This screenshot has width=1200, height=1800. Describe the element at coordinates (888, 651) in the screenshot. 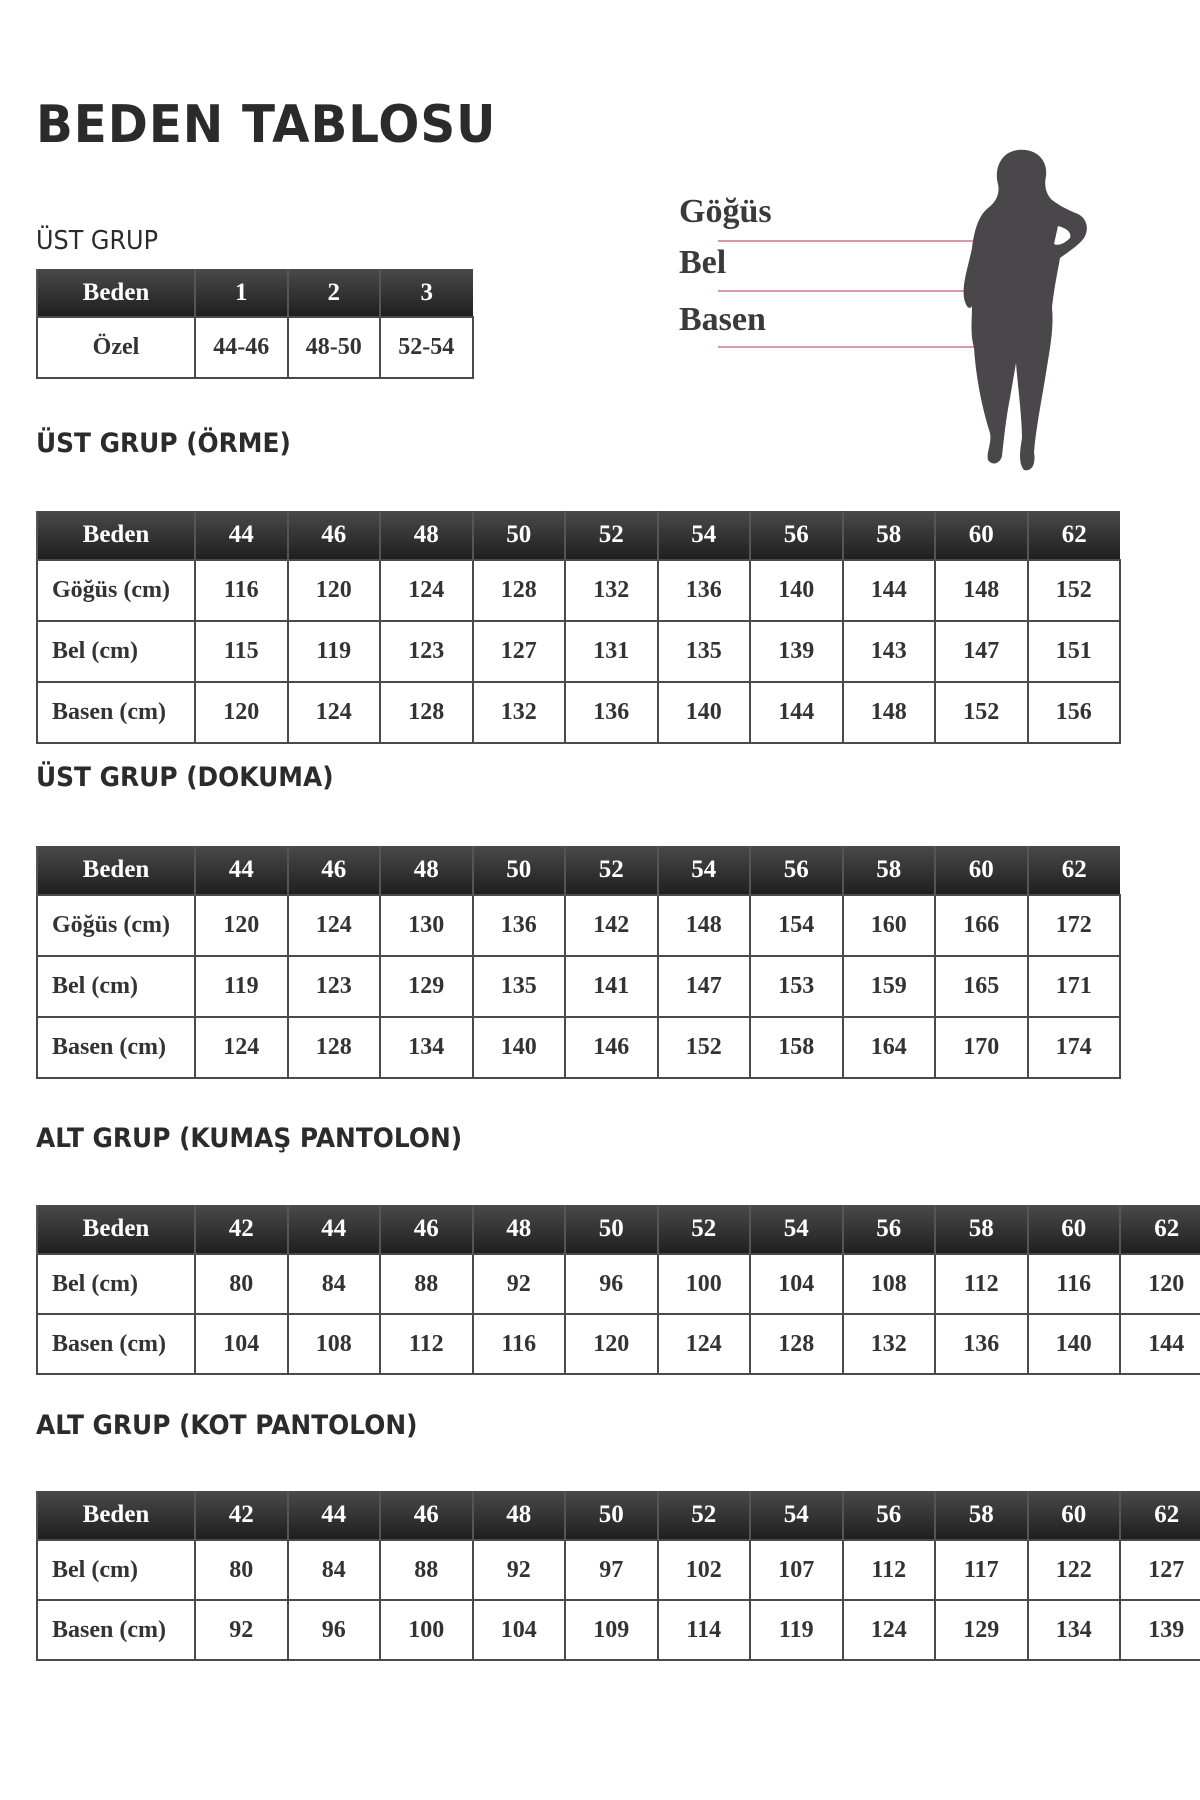

I see `measurement-cell: 143` at that location.